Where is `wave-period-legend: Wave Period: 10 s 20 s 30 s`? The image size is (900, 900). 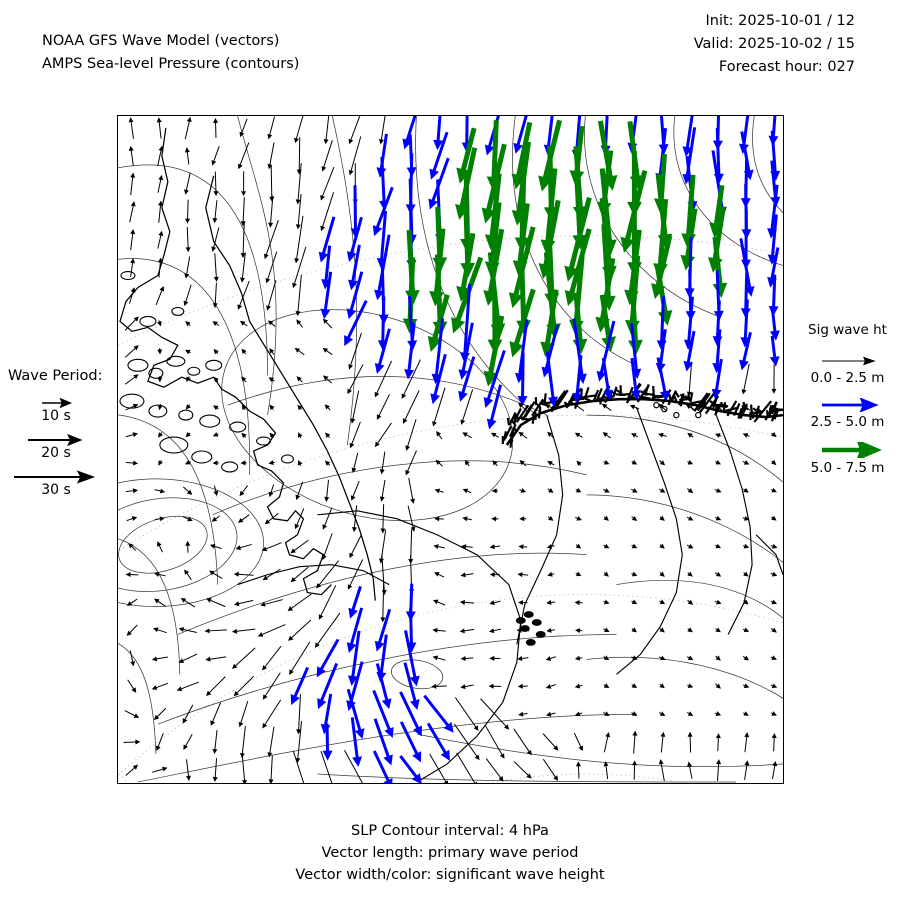
wave-period-legend: Wave Period: 10 s 20 s 30 s is located at coordinates (56, 437).